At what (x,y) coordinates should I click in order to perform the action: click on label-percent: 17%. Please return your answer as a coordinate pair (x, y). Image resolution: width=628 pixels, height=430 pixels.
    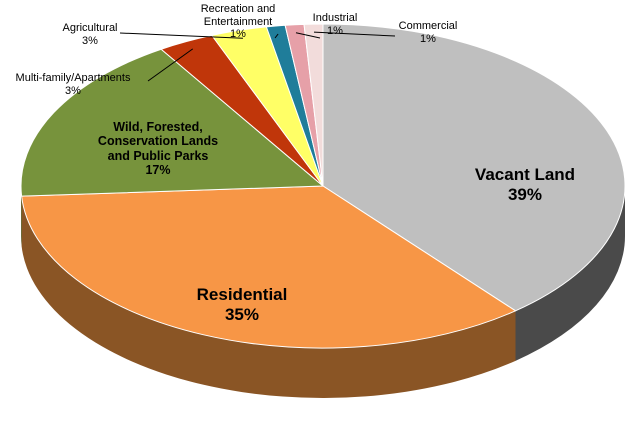
    Looking at the image, I should click on (158, 170).